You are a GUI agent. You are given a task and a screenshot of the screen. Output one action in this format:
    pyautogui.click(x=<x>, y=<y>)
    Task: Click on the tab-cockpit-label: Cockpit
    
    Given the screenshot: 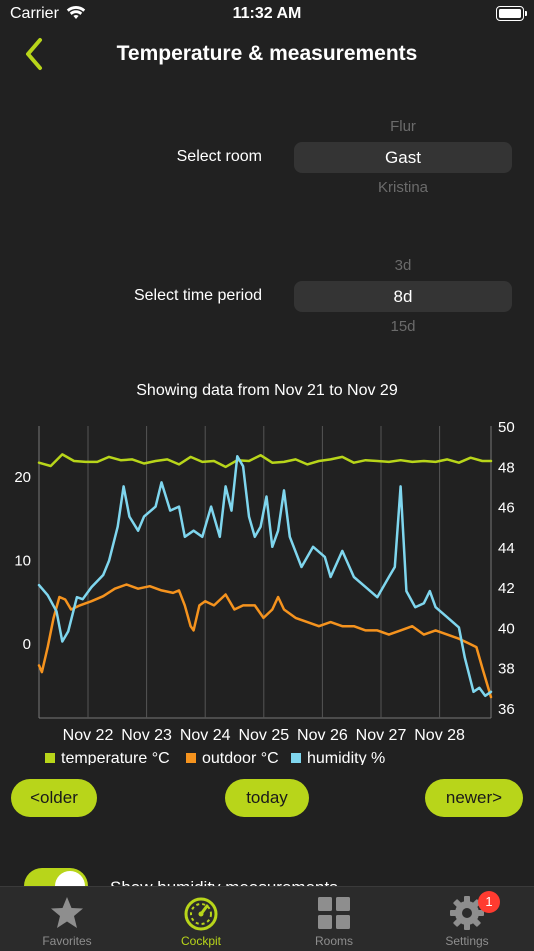 What is the action you would take?
    pyautogui.click(x=200, y=941)
    